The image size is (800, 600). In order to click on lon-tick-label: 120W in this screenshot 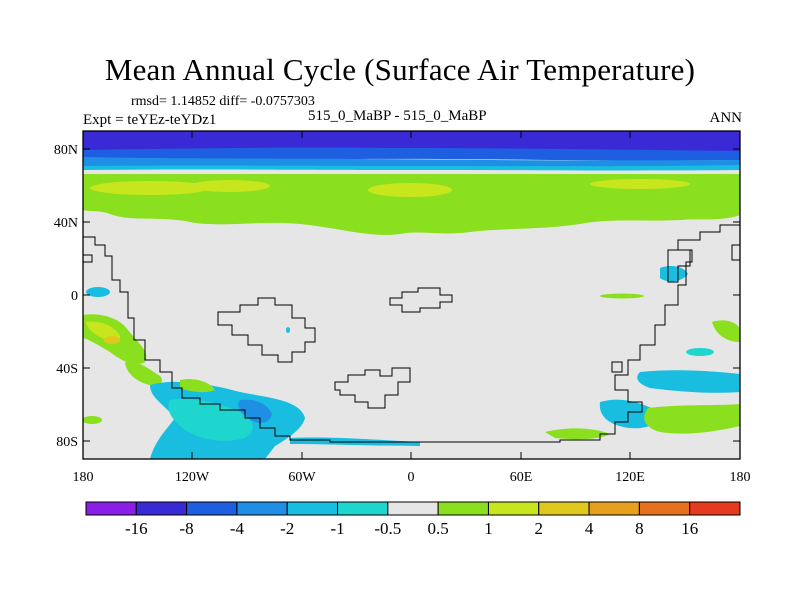, I will do `click(192, 477)`.